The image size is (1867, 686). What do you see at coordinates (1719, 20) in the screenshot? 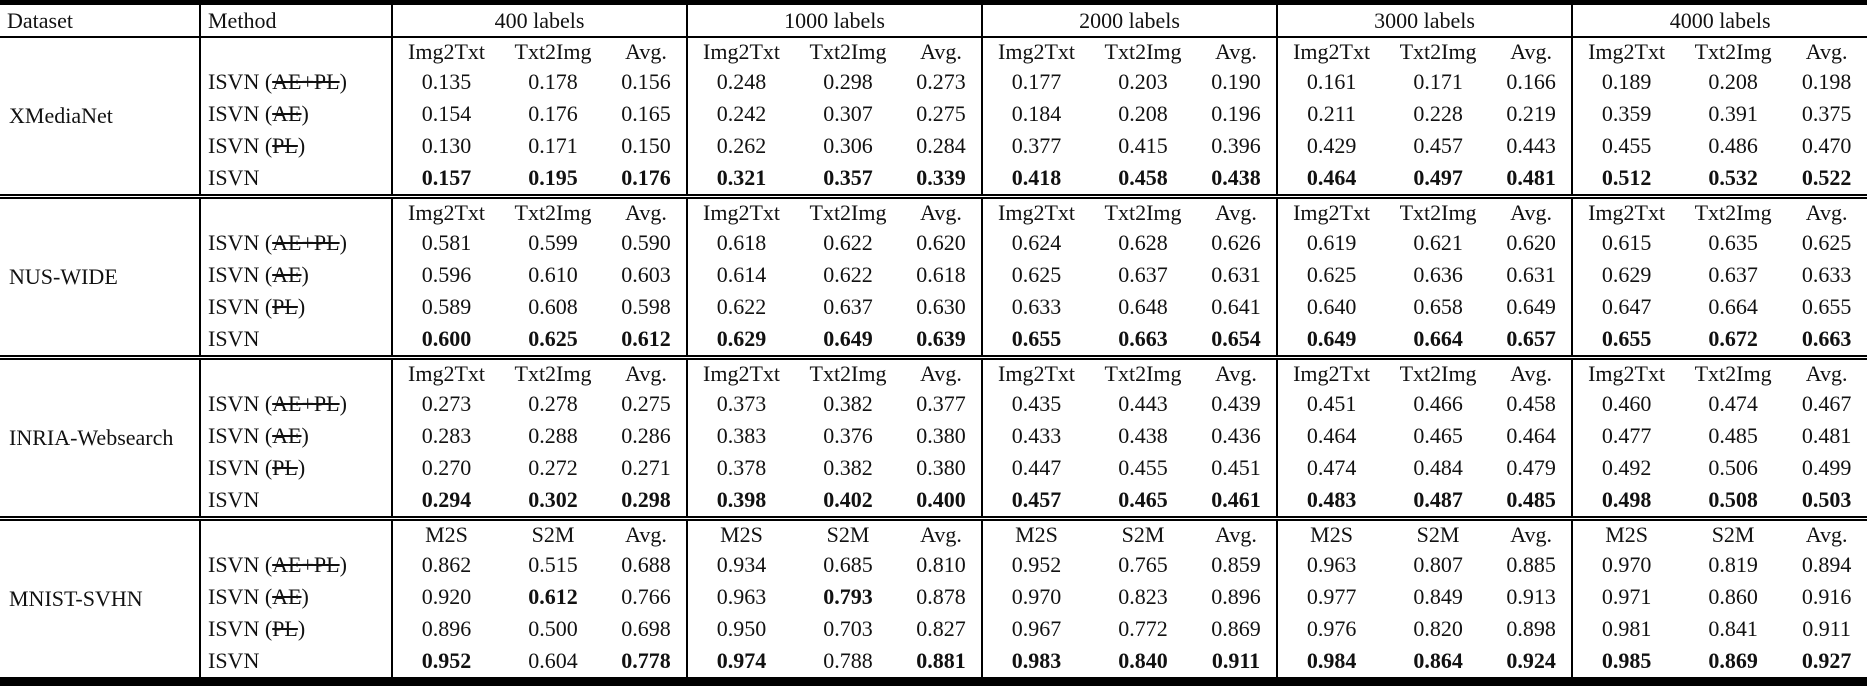
I see `group-header-4000-labels: 4000 labels` at bounding box center [1719, 20].